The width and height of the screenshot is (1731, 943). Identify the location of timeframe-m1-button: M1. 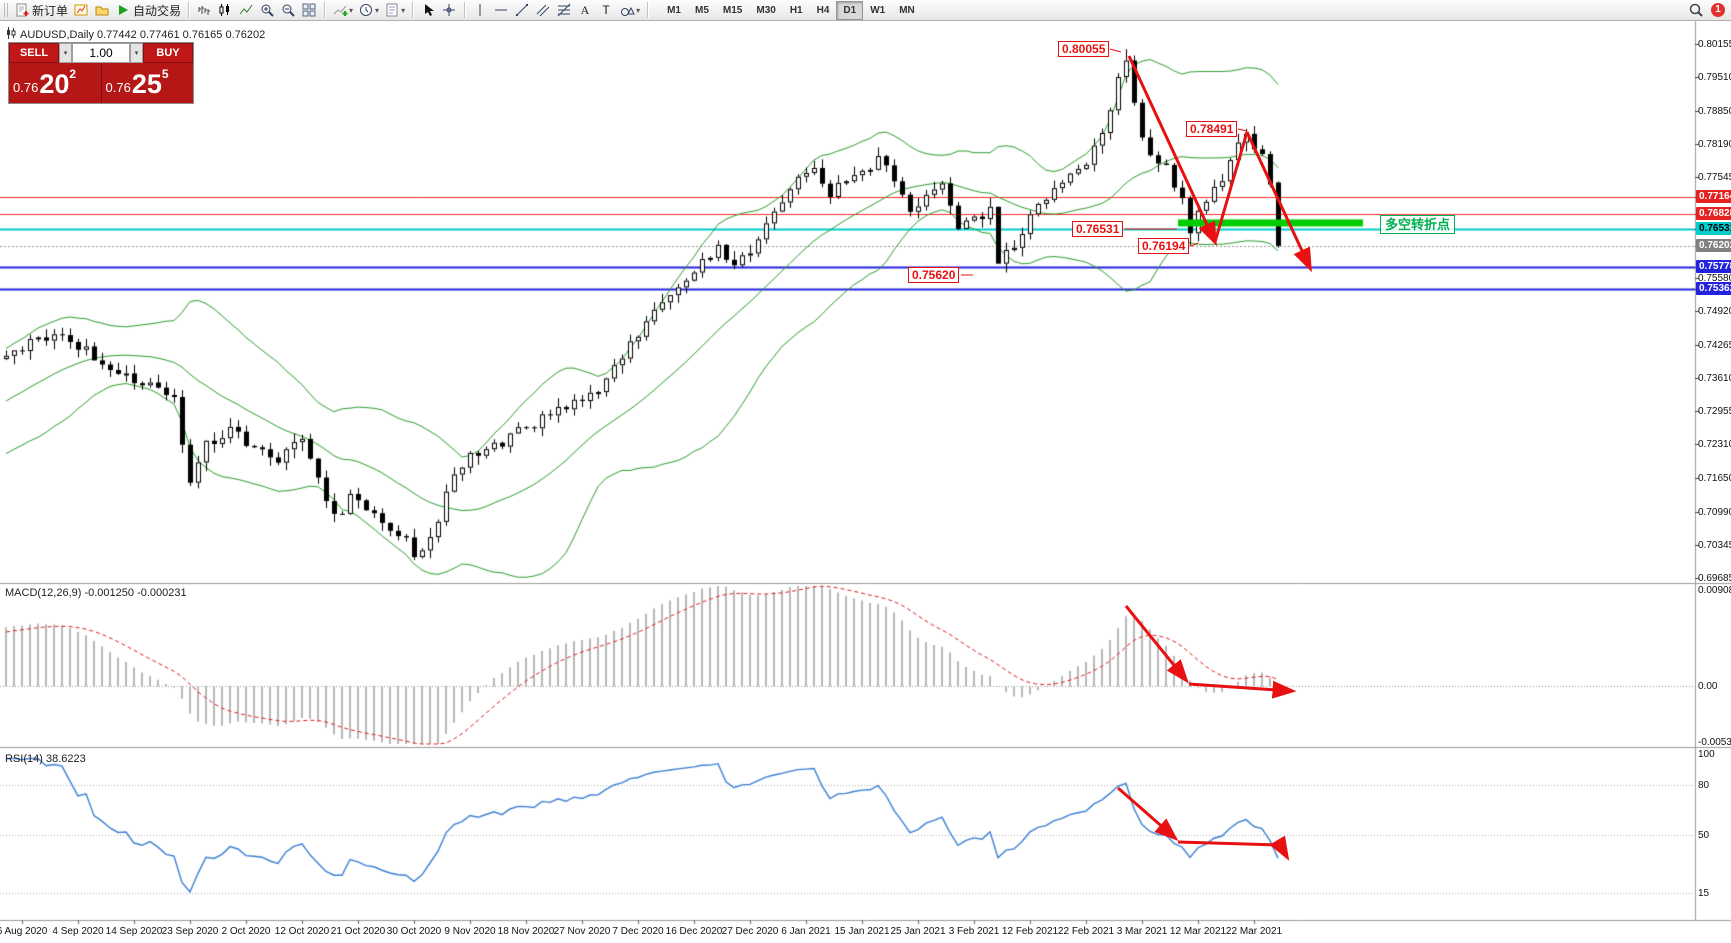
(674, 10).